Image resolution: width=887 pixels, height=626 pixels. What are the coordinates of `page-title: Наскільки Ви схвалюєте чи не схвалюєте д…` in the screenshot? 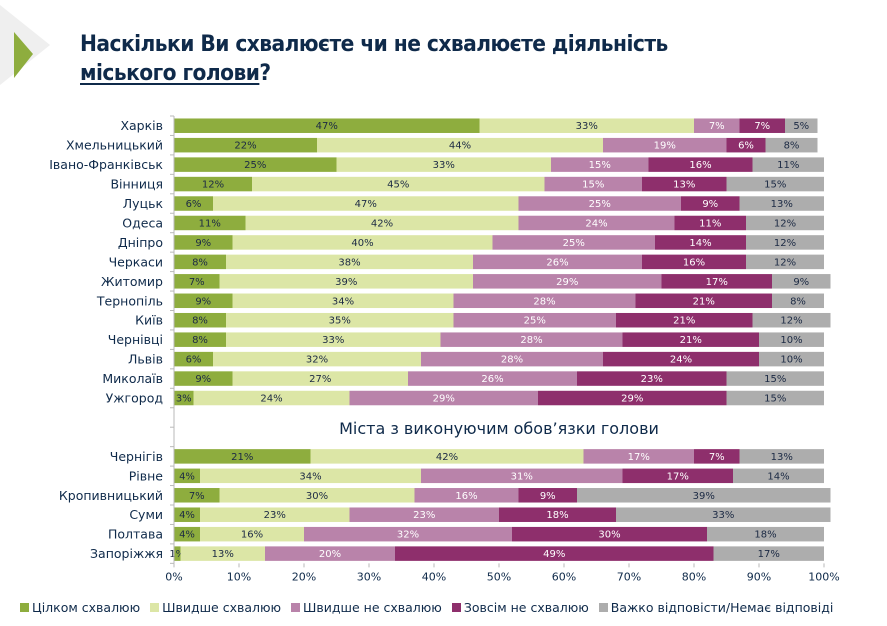 It's located at (374, 59).